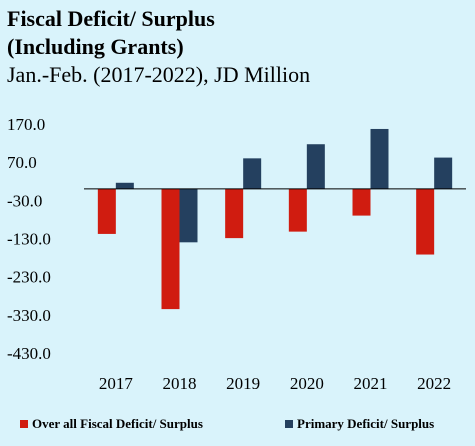 The height and width of the screenshot is (446, 475). I want to click on chart-title-line-2: (Including Grants), so click(95, 46).